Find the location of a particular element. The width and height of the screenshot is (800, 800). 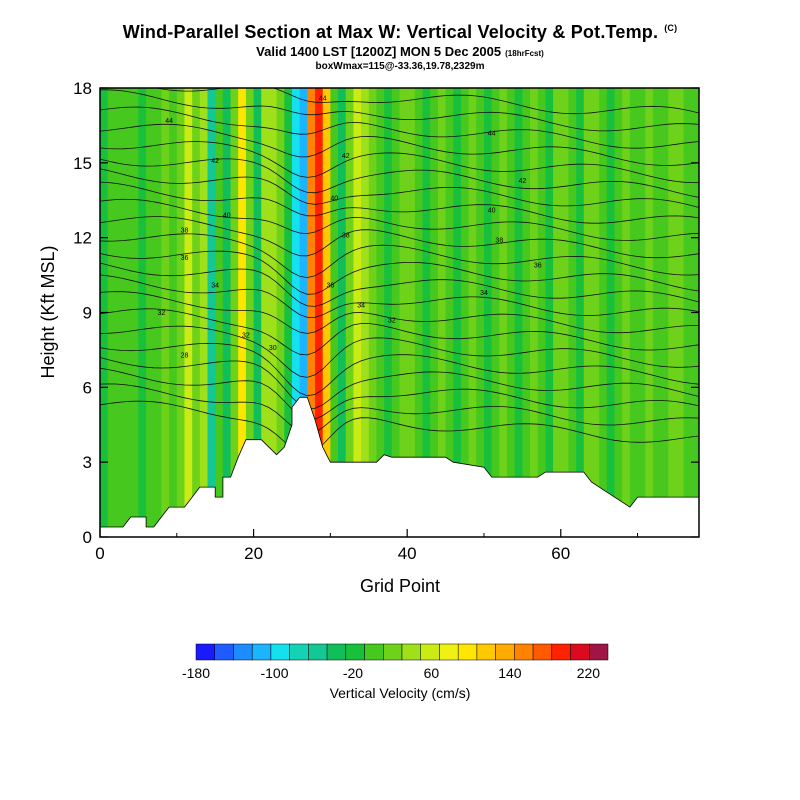

y-tick-label: 15 is located at coordinates (82, 163).